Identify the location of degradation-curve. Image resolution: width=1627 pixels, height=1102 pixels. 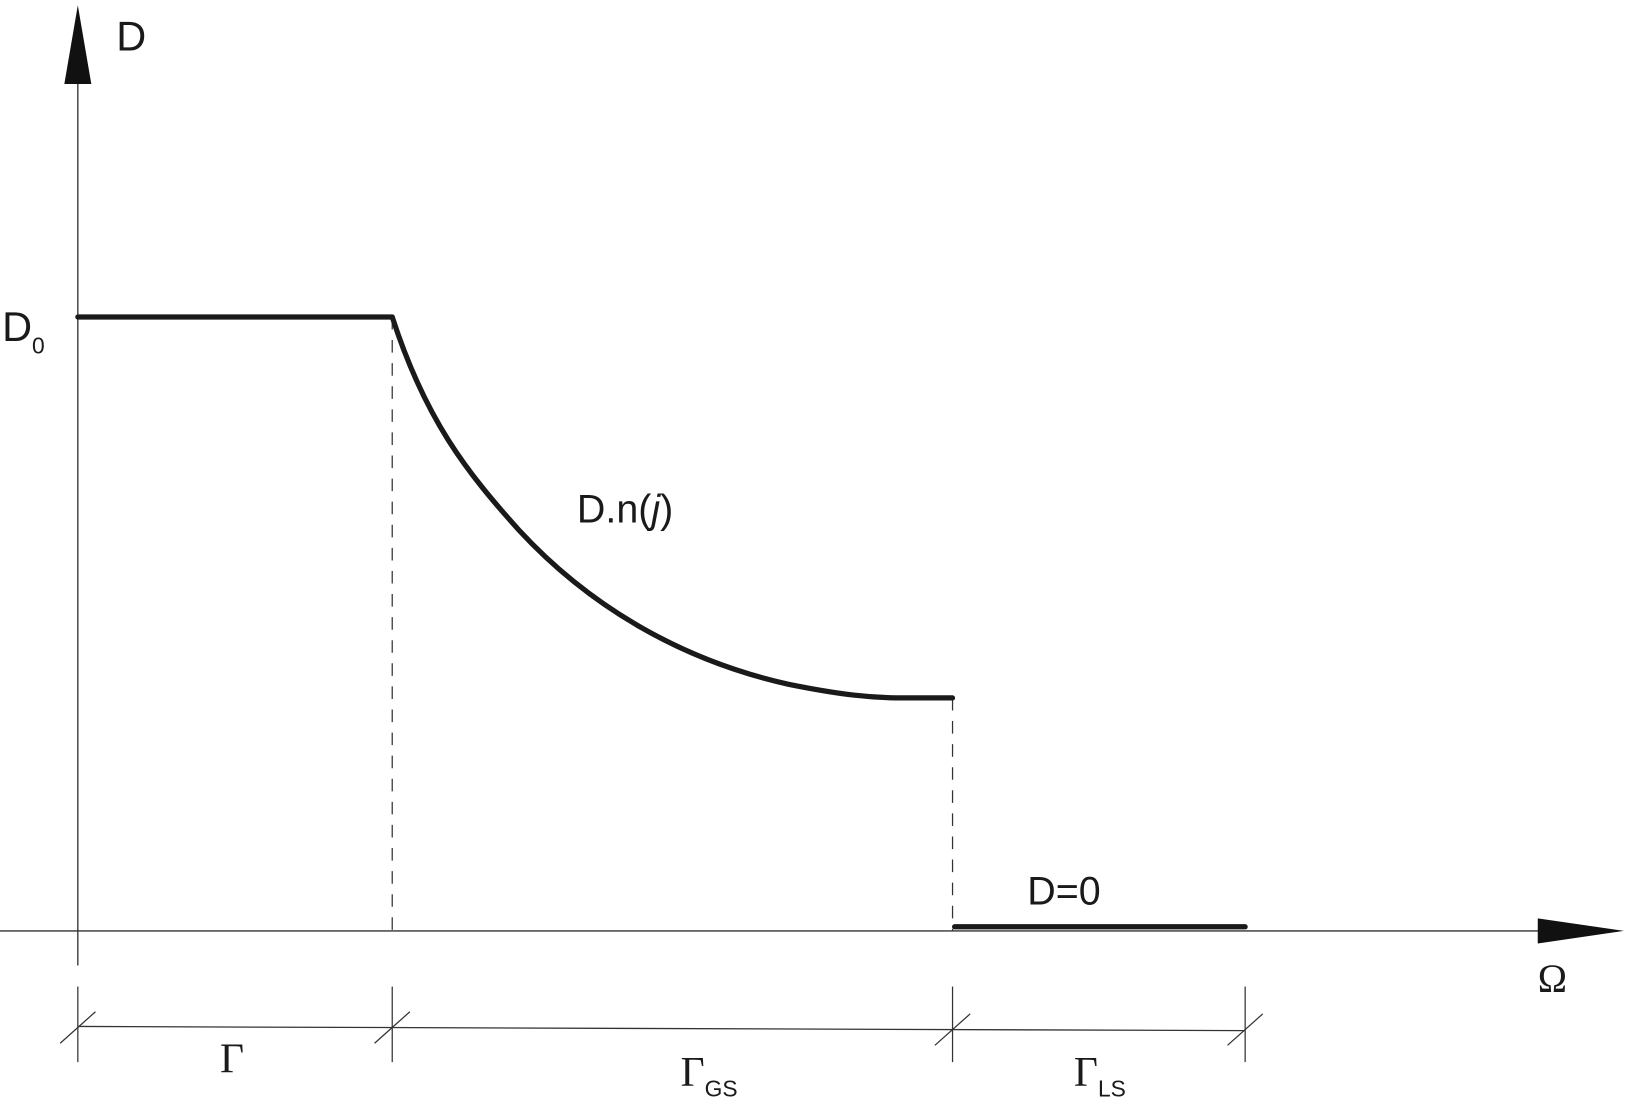
(672, 507).